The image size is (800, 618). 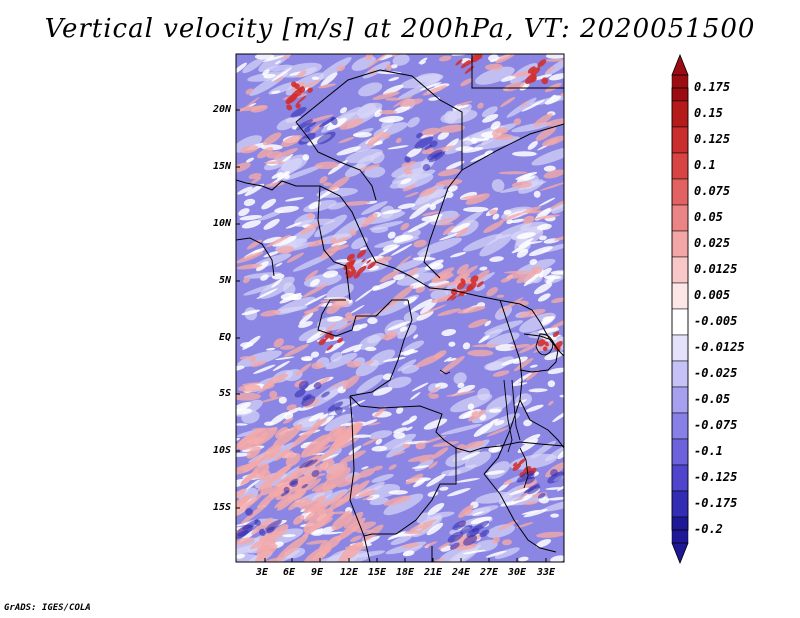 What do you see at coordinates (224, 280) in the screenshot?
I see `lat-label: 5N` at bounding box center [224, 280].